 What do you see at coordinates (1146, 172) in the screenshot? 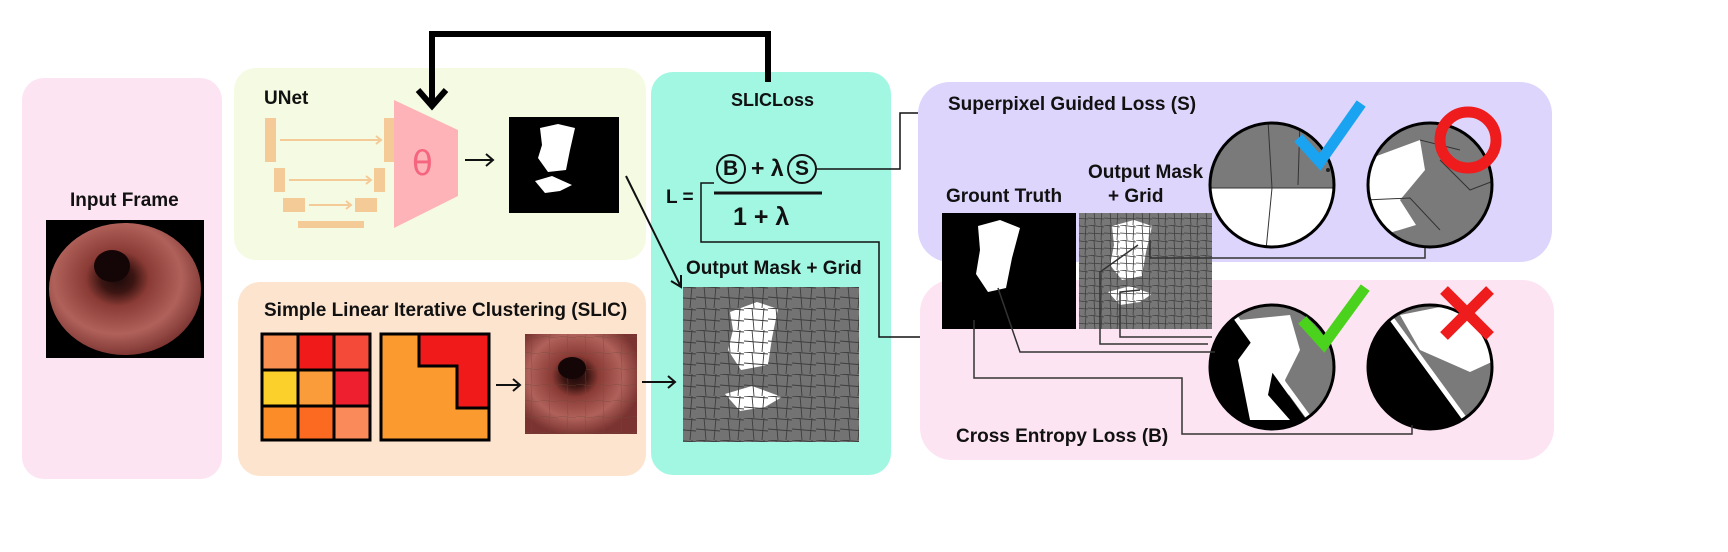
I see `output-mask-label-line1: Output Mask` at bounding box center [1146, 172].